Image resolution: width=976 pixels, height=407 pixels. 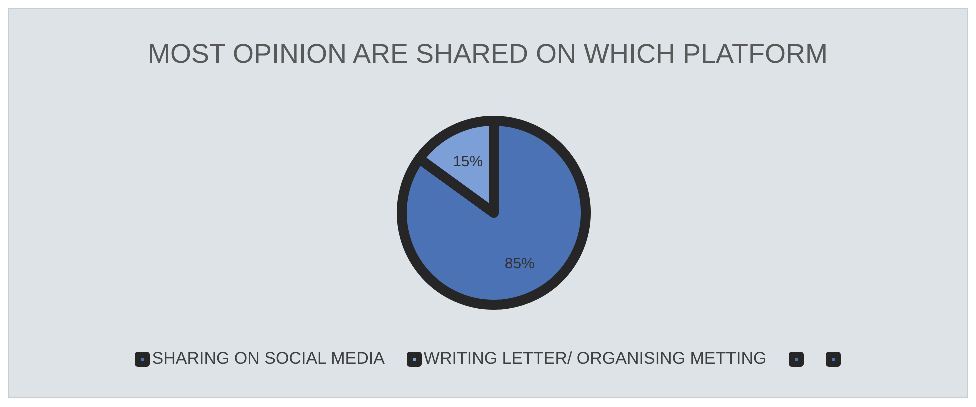 What do you see at coordinates (468, 162) in the screenshot?
I see `data-label: 15%` at bounding box center [468, 162].